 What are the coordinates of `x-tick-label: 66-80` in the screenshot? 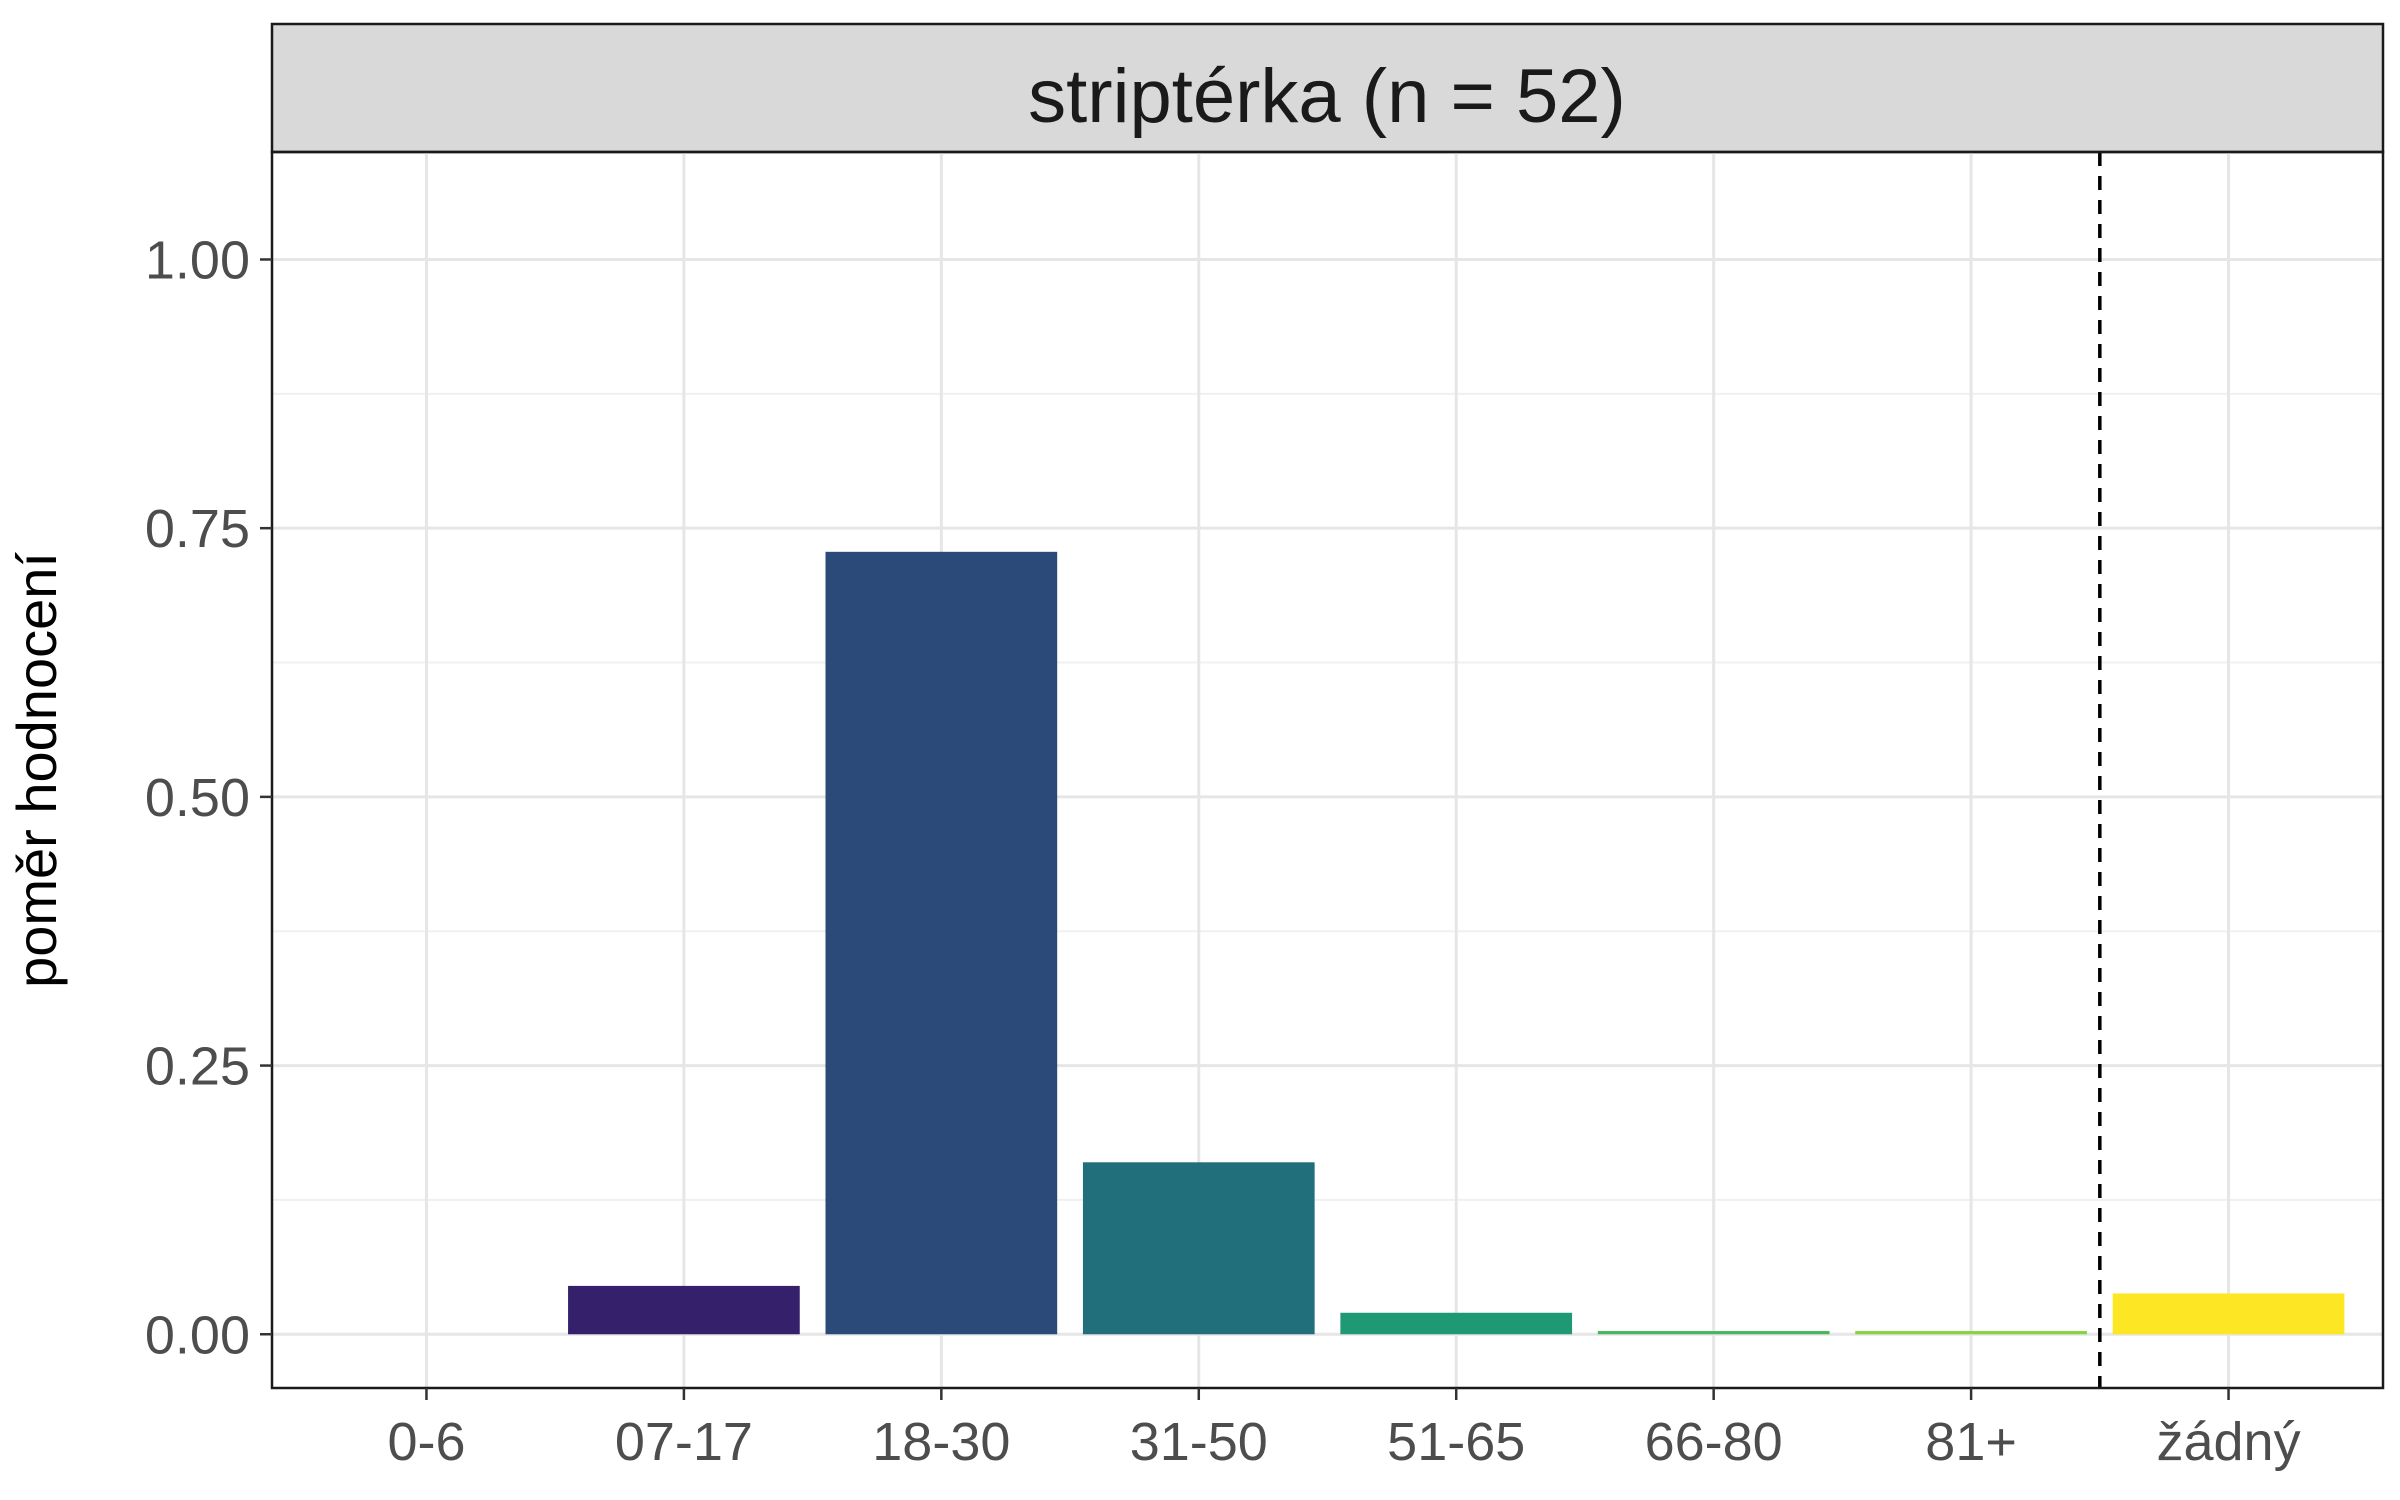 It's located at (1714, 1442).